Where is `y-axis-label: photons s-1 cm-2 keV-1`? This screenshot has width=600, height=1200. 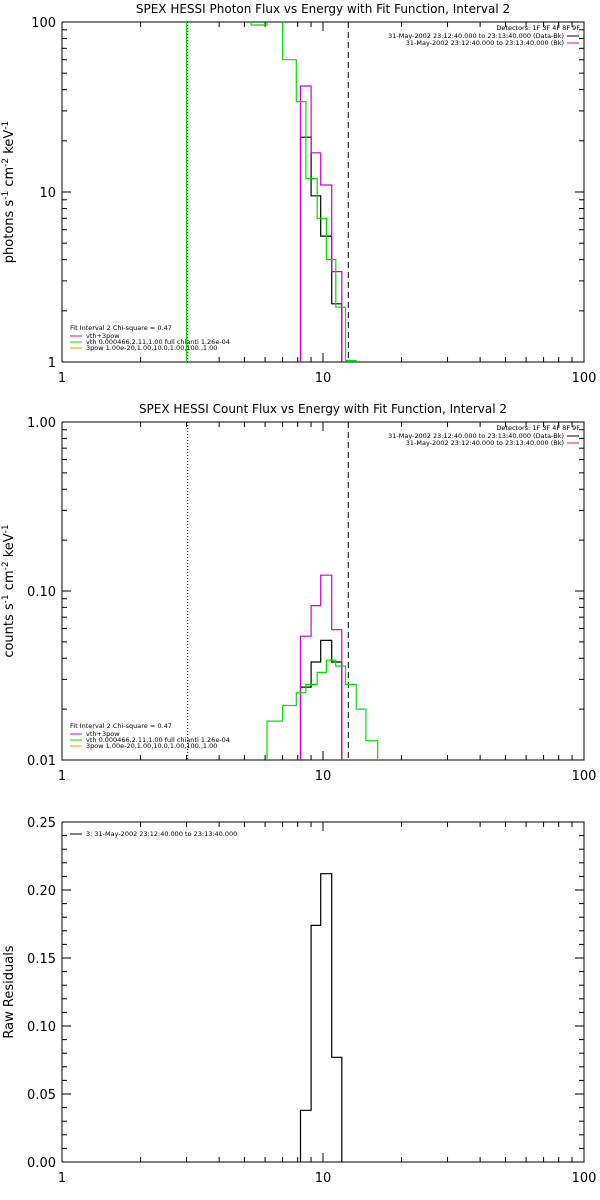 y-axis-label: photons s-1 cm-2 keV-1 is located at coordinates (9, 192).